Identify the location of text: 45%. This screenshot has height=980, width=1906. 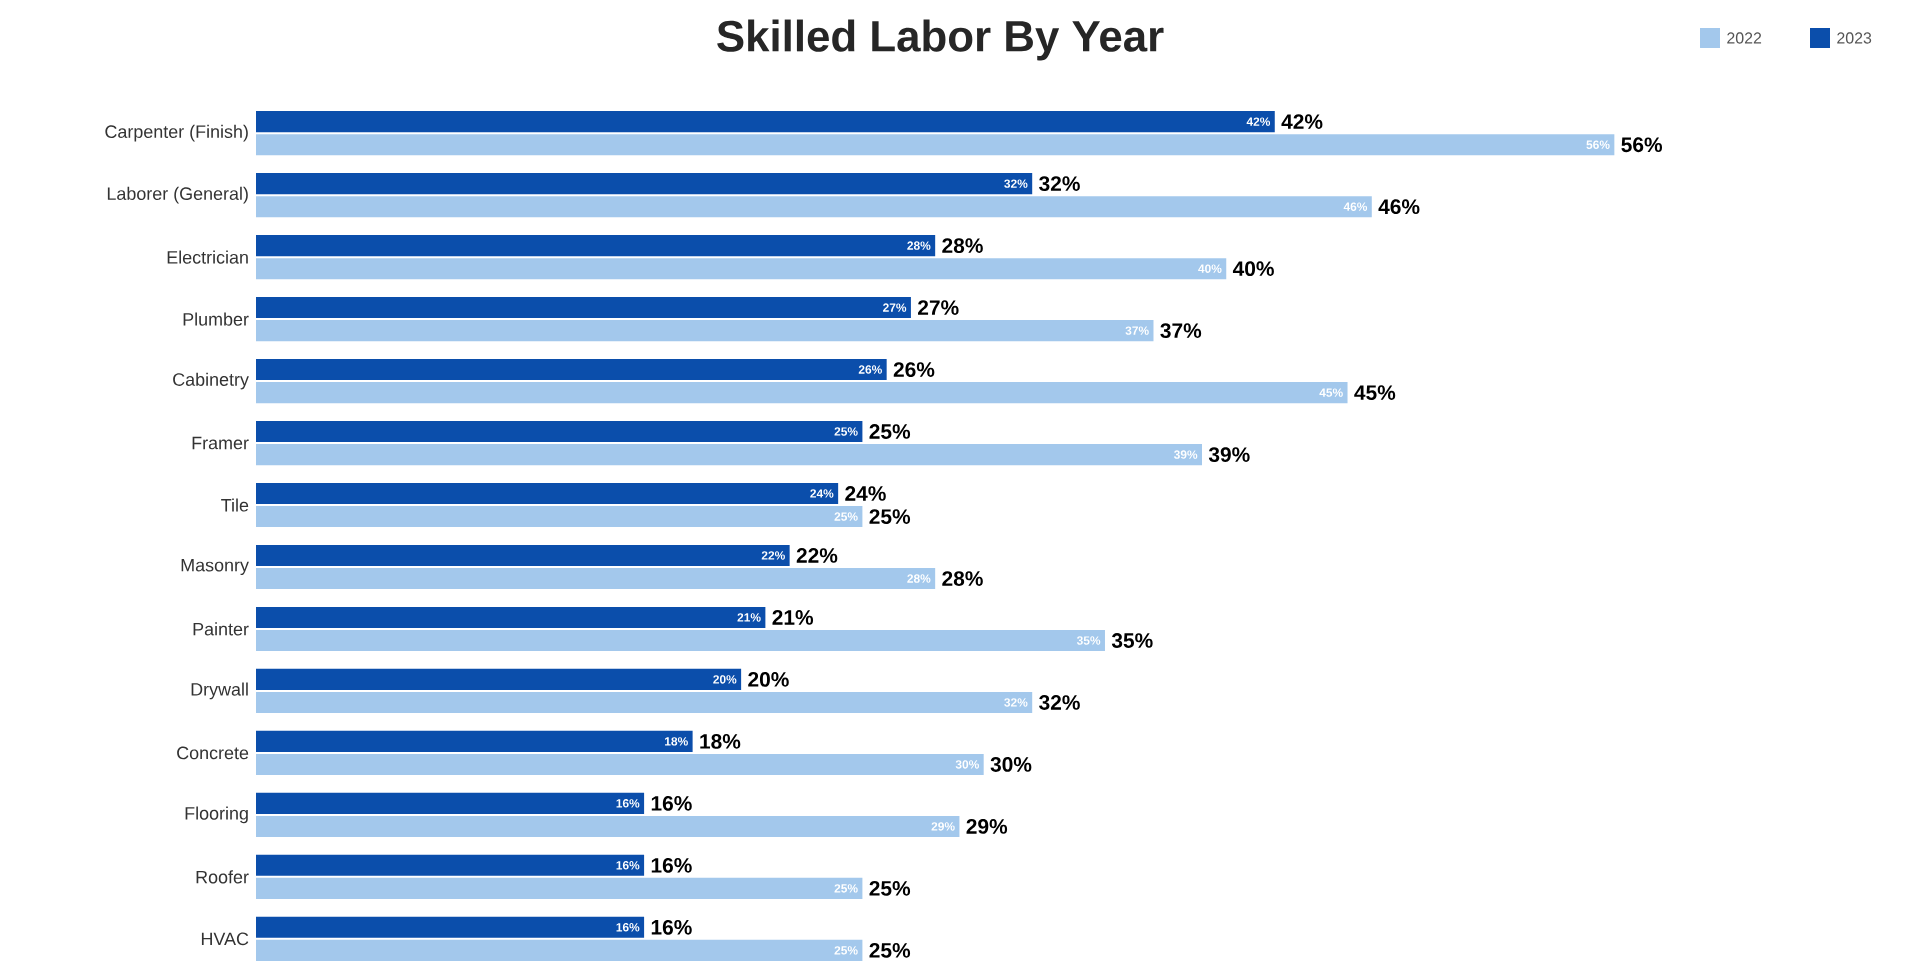
(1375, 393).